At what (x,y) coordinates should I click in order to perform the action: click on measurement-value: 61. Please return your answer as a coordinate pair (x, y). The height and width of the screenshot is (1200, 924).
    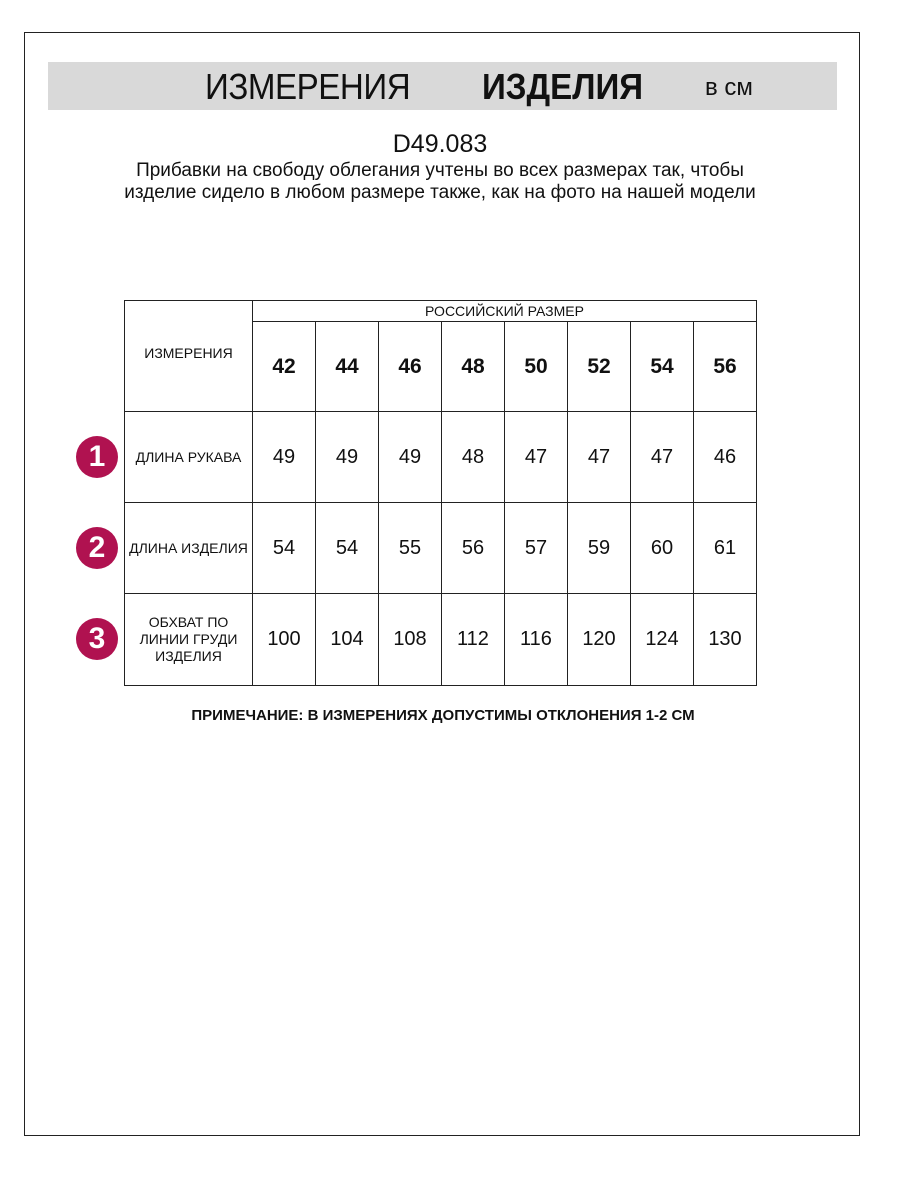
    Looking at the image, I should click on (725, 548).